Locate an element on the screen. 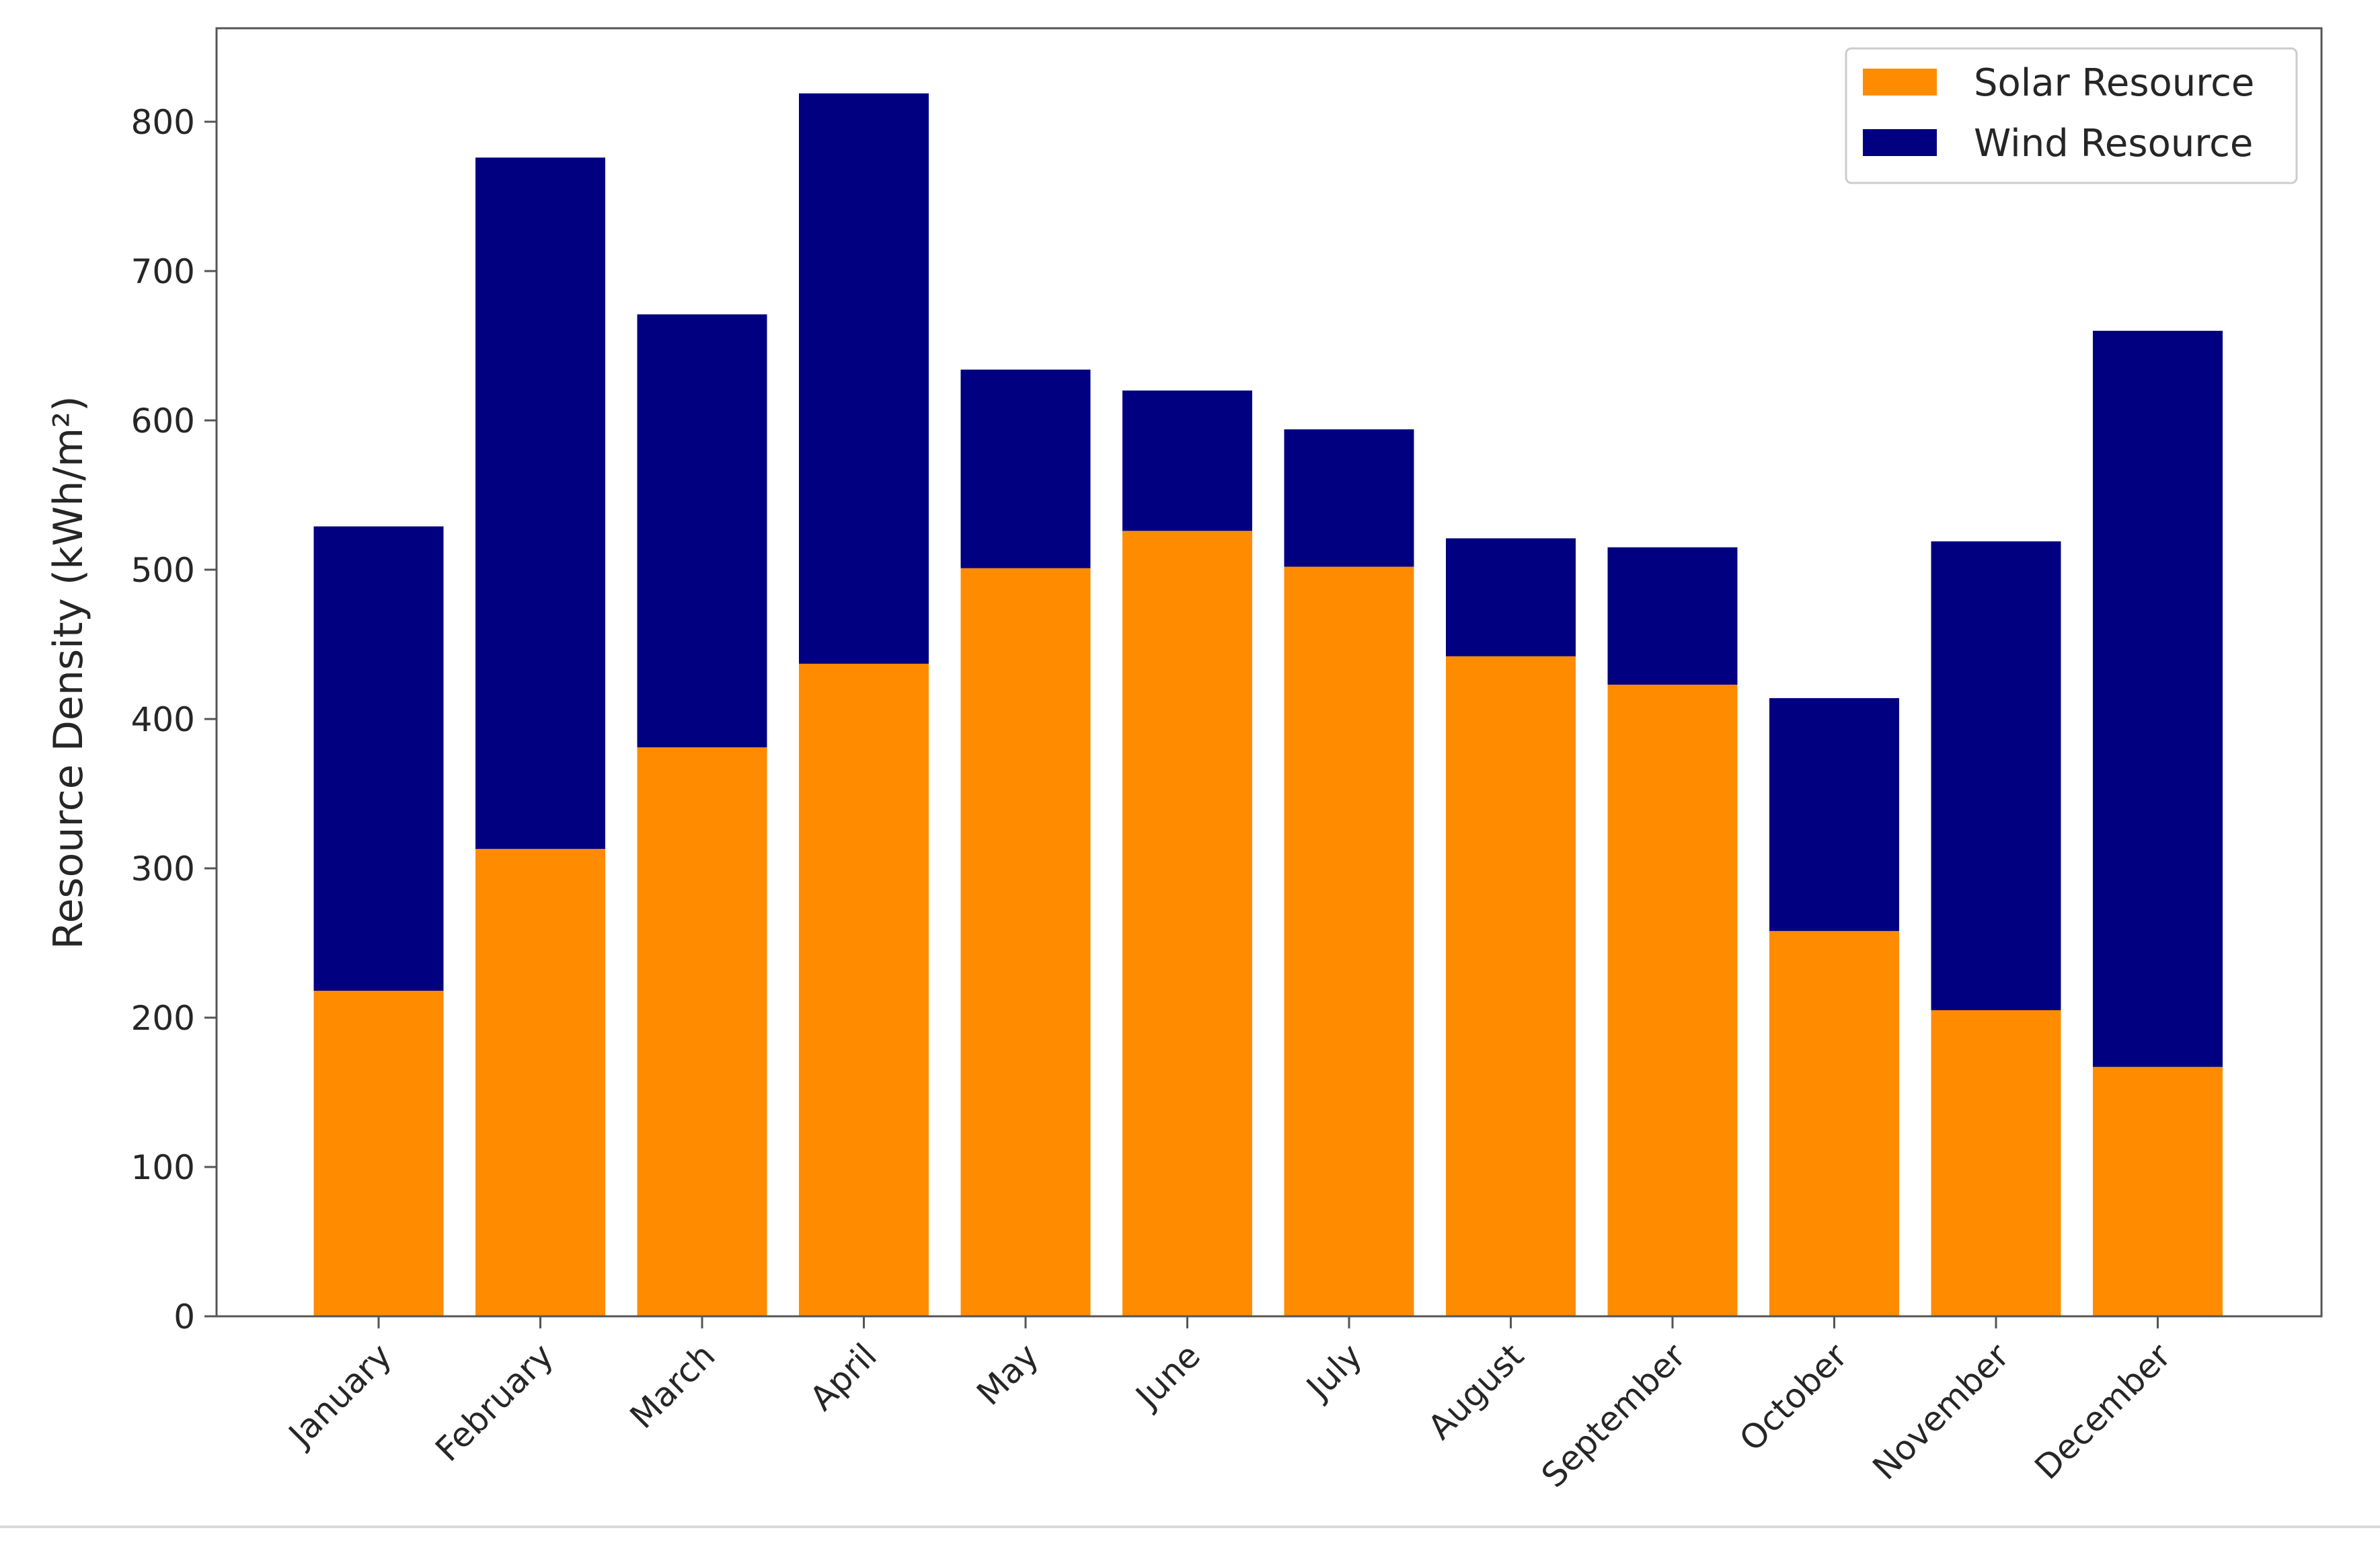  y-tick-label-400: 400 is located at coordinates (163, 720).